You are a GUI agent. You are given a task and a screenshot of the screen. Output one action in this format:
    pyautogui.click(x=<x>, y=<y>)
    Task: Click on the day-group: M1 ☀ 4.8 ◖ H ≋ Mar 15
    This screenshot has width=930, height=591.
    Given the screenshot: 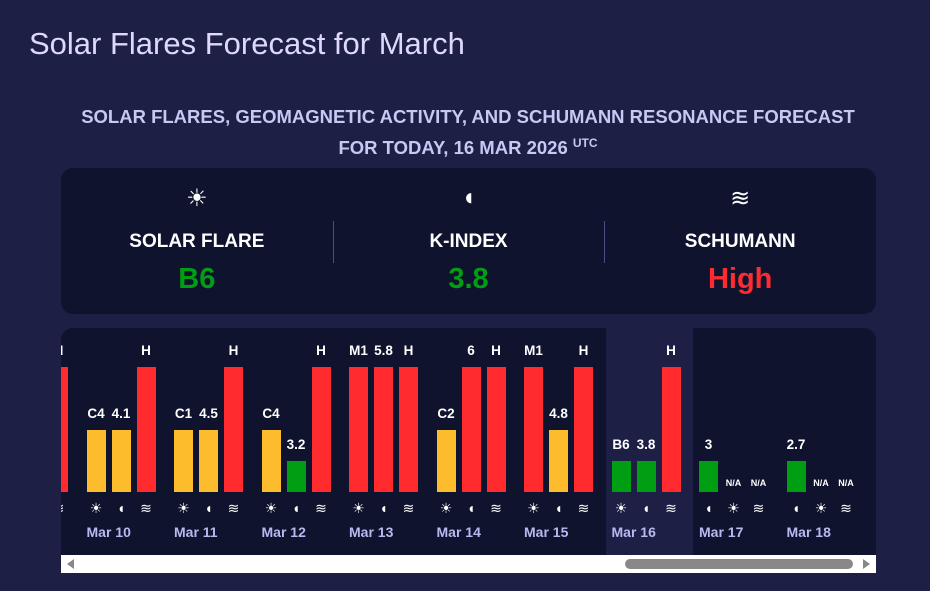 What is the action you would take?
    pyautogui.click(x=562, y=441)
    